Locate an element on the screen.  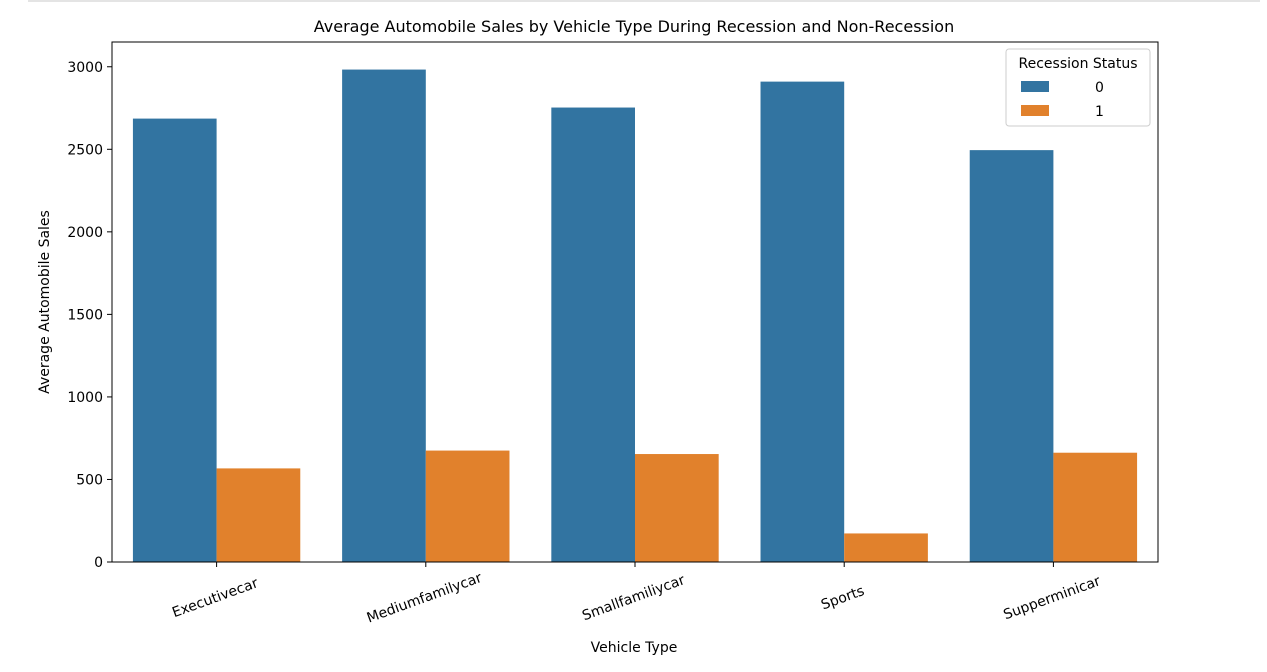
y-tick-label: 500 is located at coordinates (89, 480).